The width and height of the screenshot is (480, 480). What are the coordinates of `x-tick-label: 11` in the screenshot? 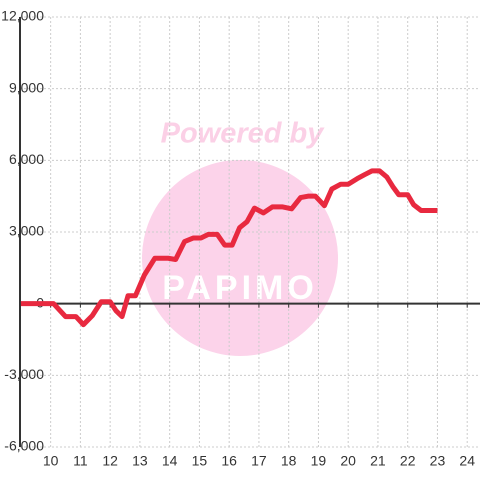 It's located at (80, 461).